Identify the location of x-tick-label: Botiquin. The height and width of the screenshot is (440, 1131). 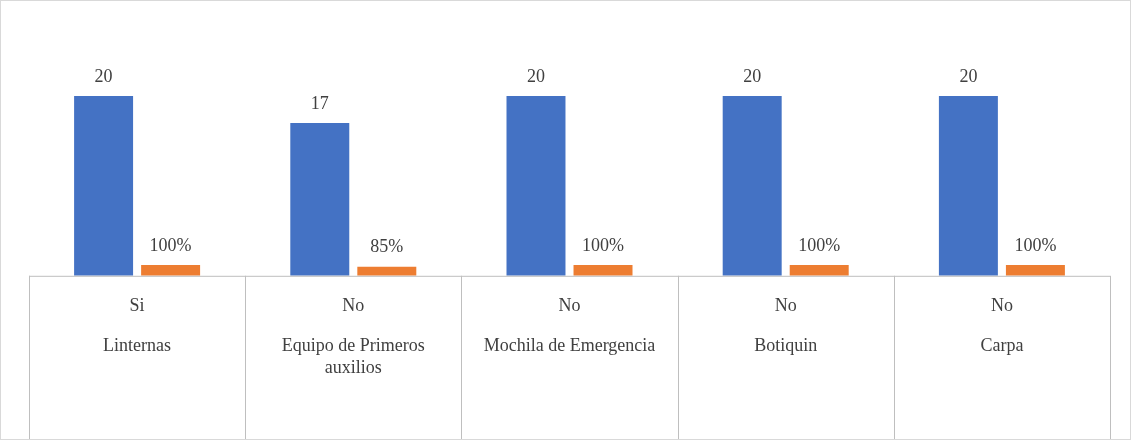
(786, 345).